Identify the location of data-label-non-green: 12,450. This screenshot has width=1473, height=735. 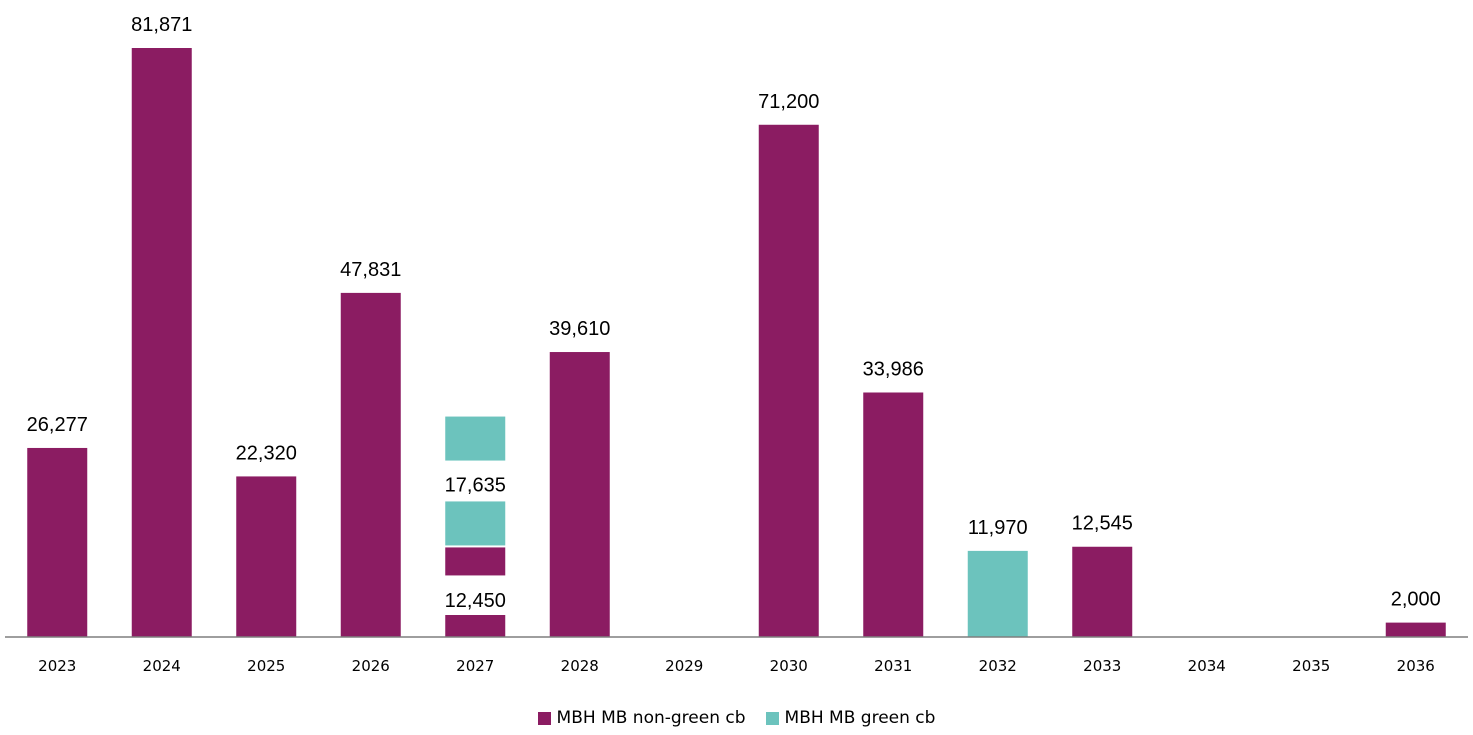
(475, 601).